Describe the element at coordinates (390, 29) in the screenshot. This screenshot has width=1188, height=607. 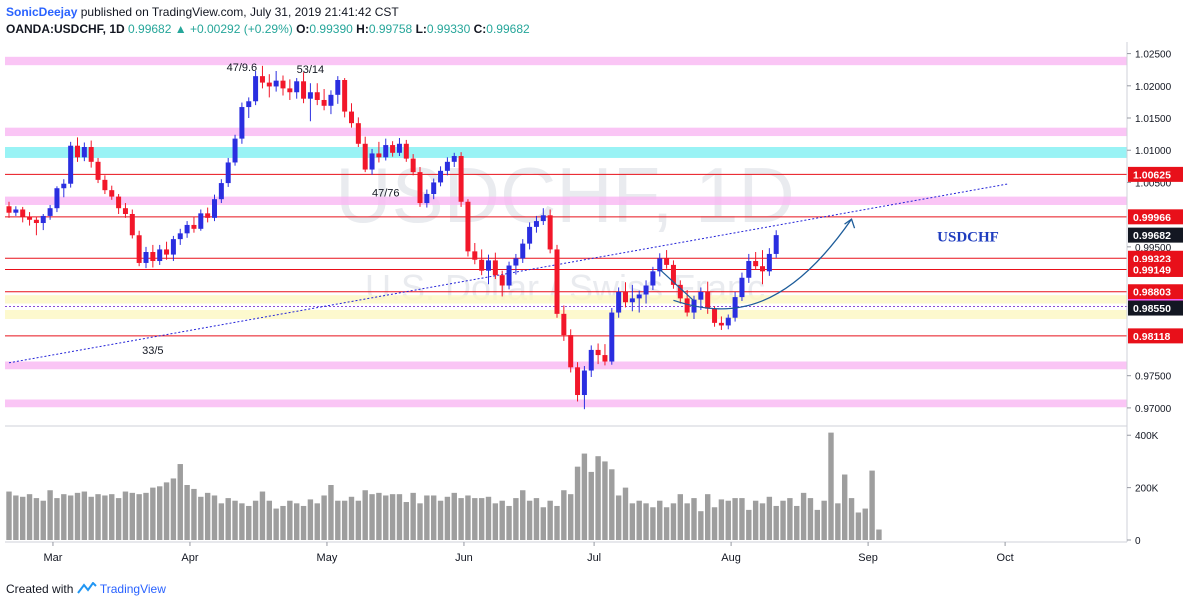
I see `high-value: 0.99758` at that location.